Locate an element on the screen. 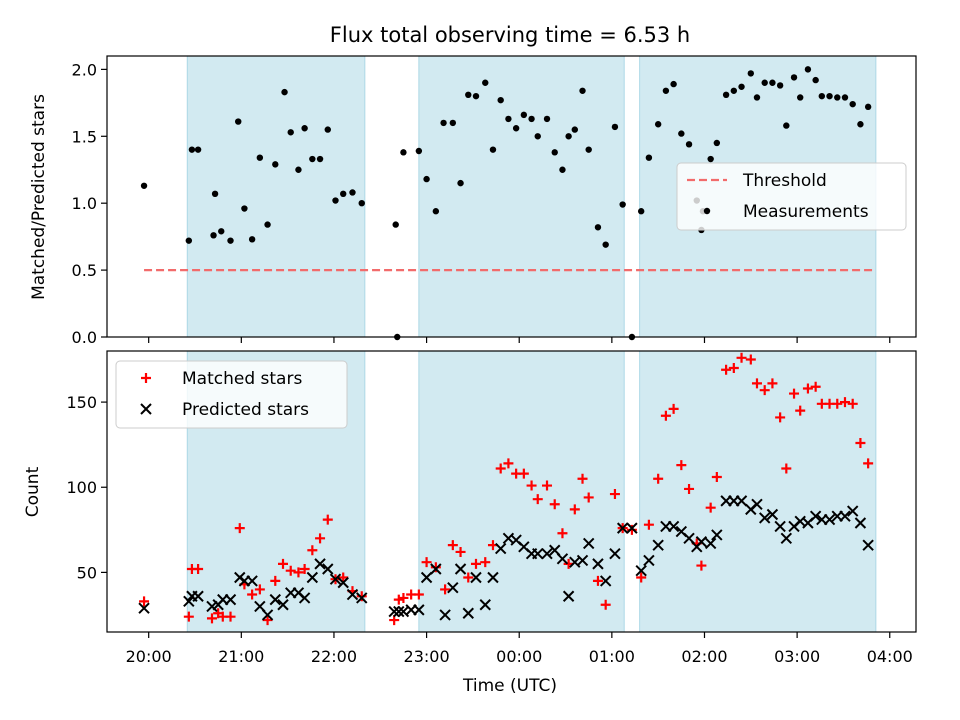  y-tick-label: 1.5 is located at coordinates (84, 136).